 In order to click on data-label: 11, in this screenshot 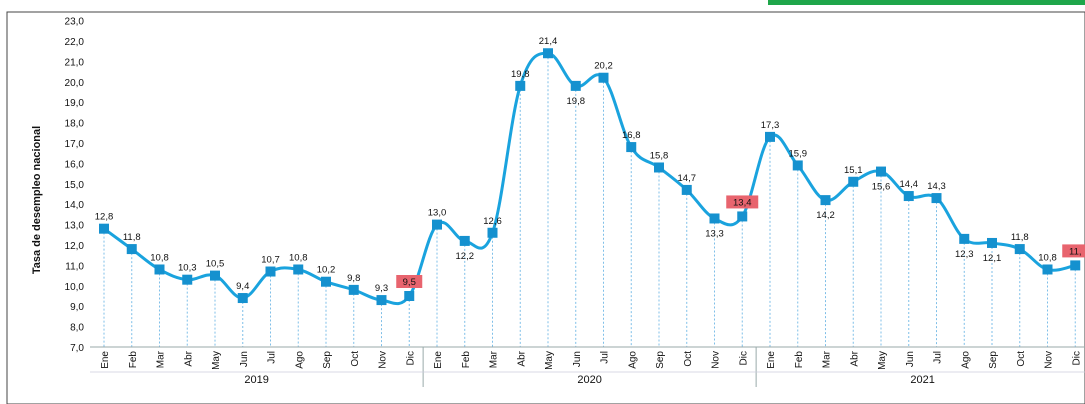, I will do `click(1075, 251)`.